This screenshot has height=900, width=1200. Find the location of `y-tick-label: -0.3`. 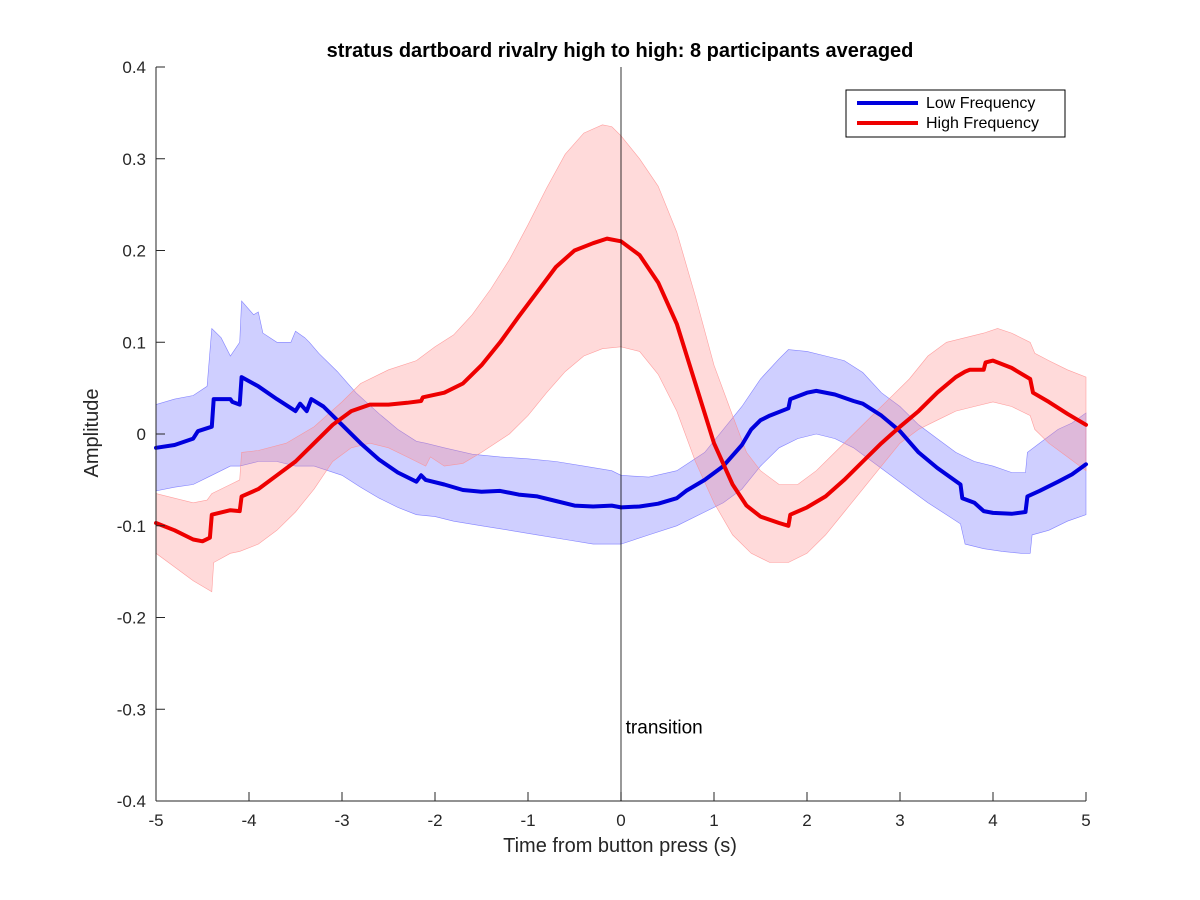

y-tick-label: -0.3 is located at coordinates (131, 709).